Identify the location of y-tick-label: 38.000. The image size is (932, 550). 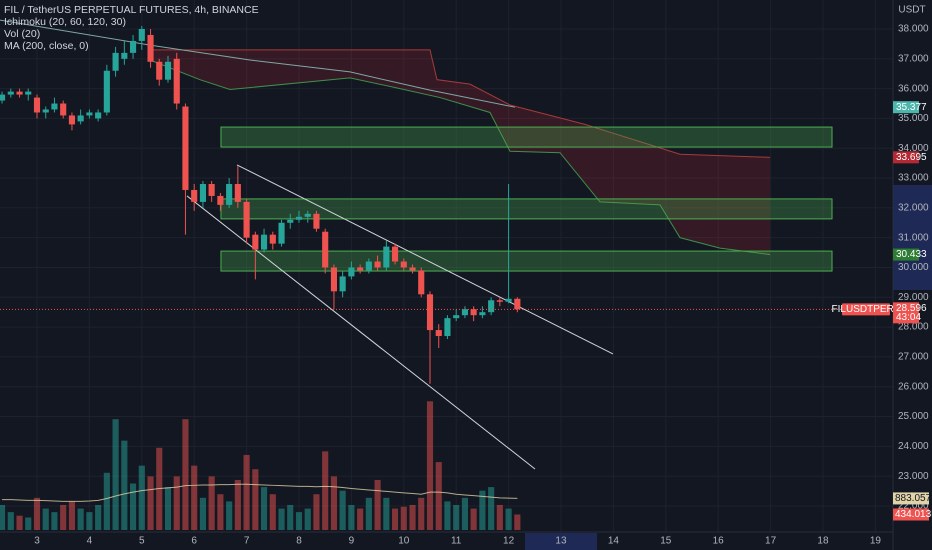
(913, 29).